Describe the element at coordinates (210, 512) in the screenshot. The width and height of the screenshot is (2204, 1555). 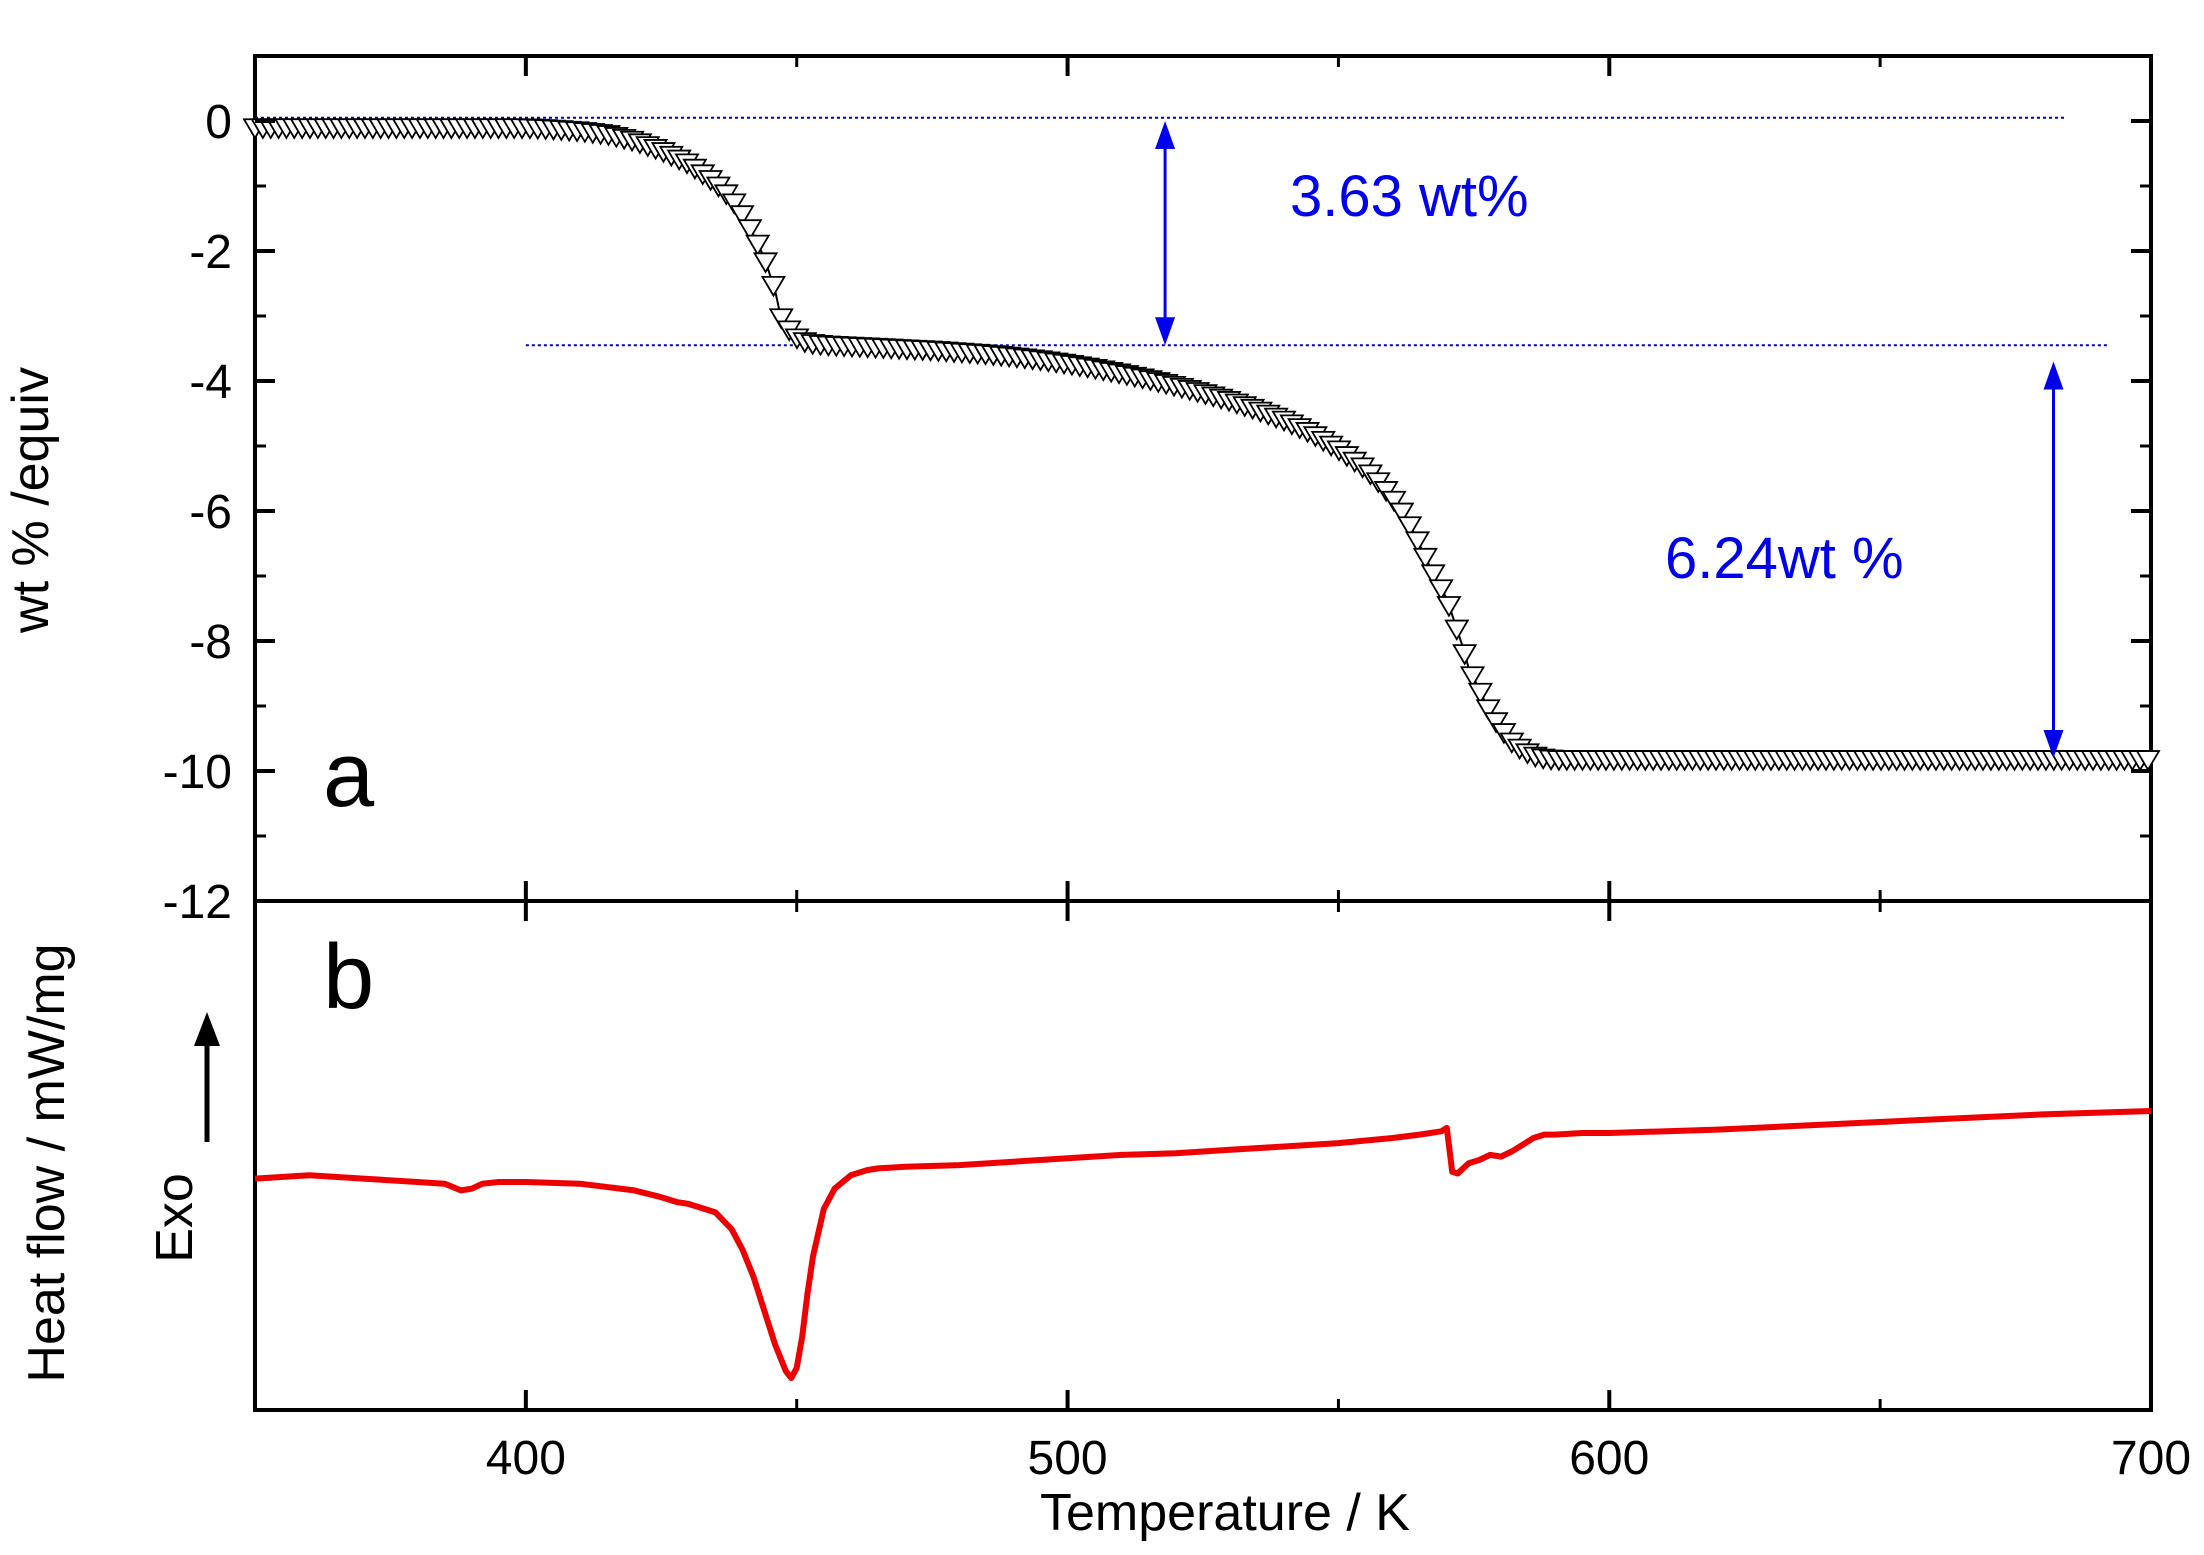
I see `a-ytick-label-3: -6` at that location.